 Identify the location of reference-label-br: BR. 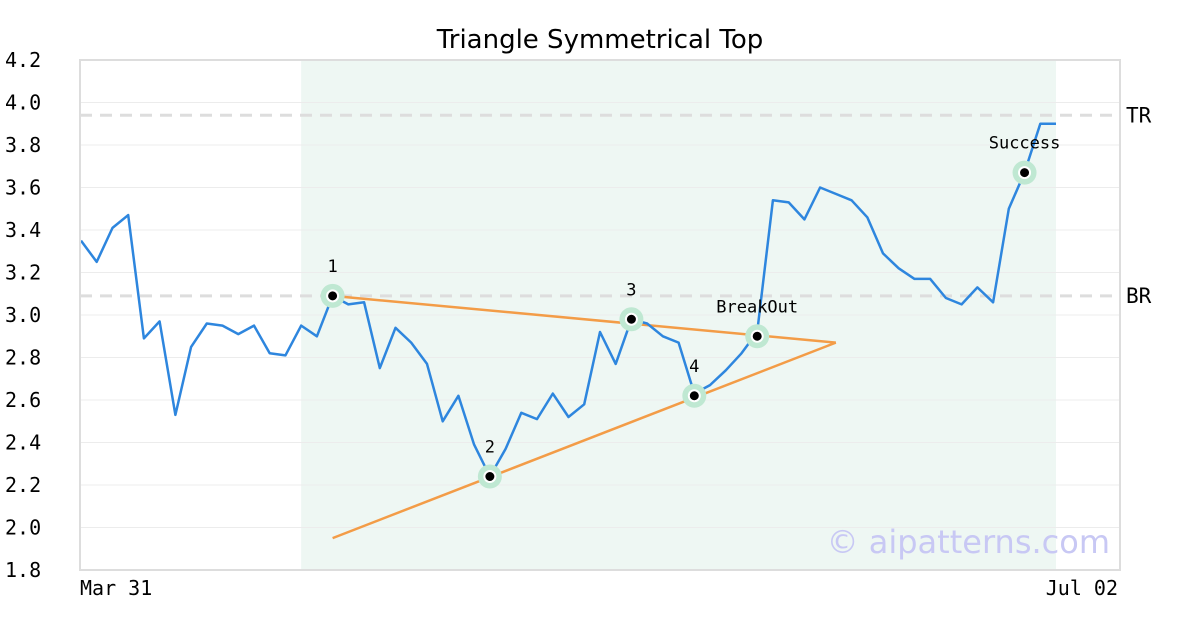
(1139, 296).